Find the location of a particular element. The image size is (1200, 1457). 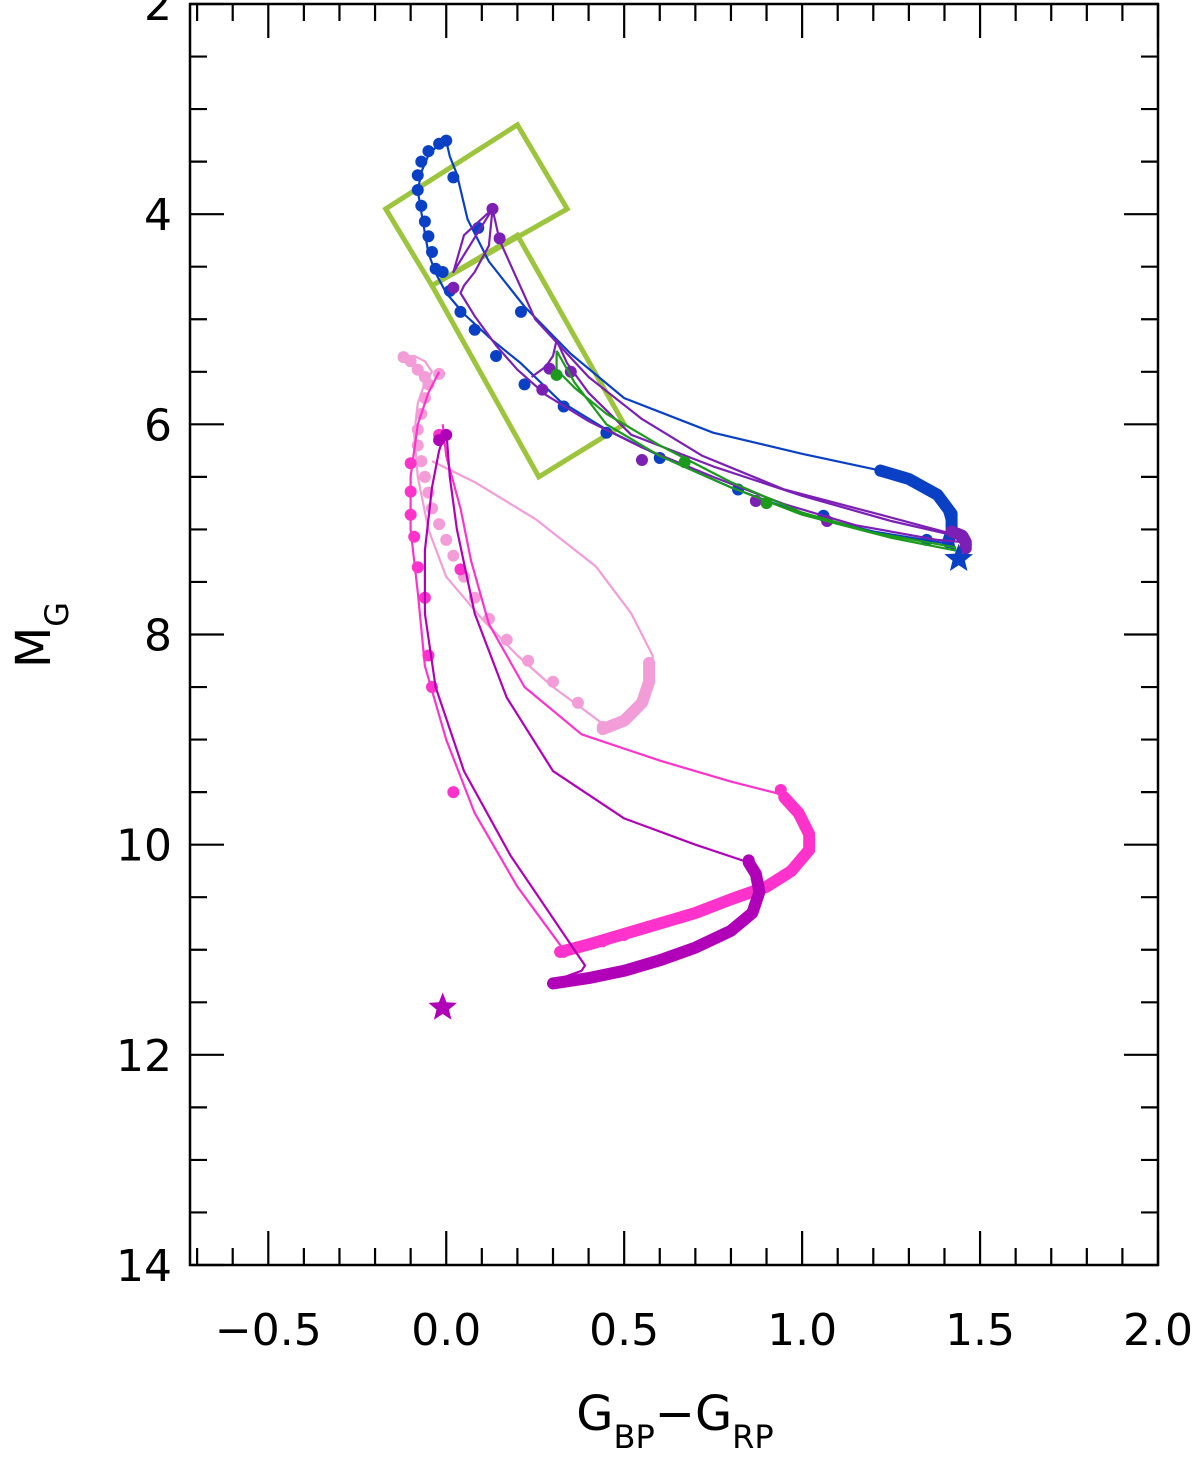

track-pink is located at coordinates (610, 664).